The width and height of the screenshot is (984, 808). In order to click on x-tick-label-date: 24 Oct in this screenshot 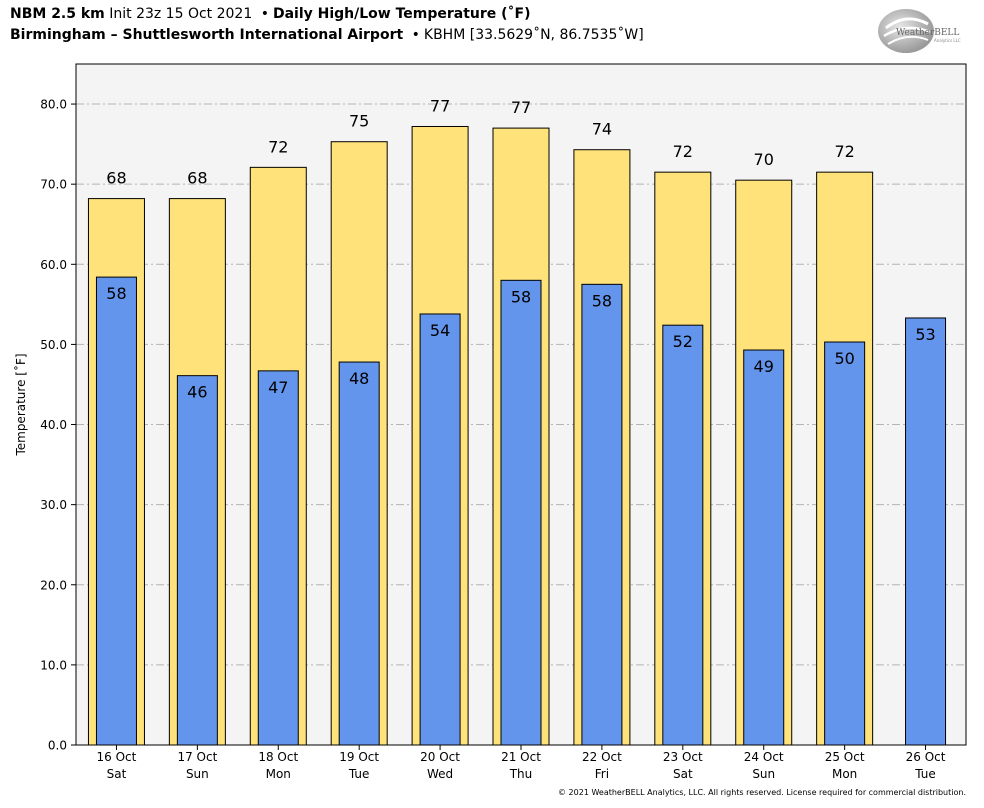, I will do `click(764, 757)`.